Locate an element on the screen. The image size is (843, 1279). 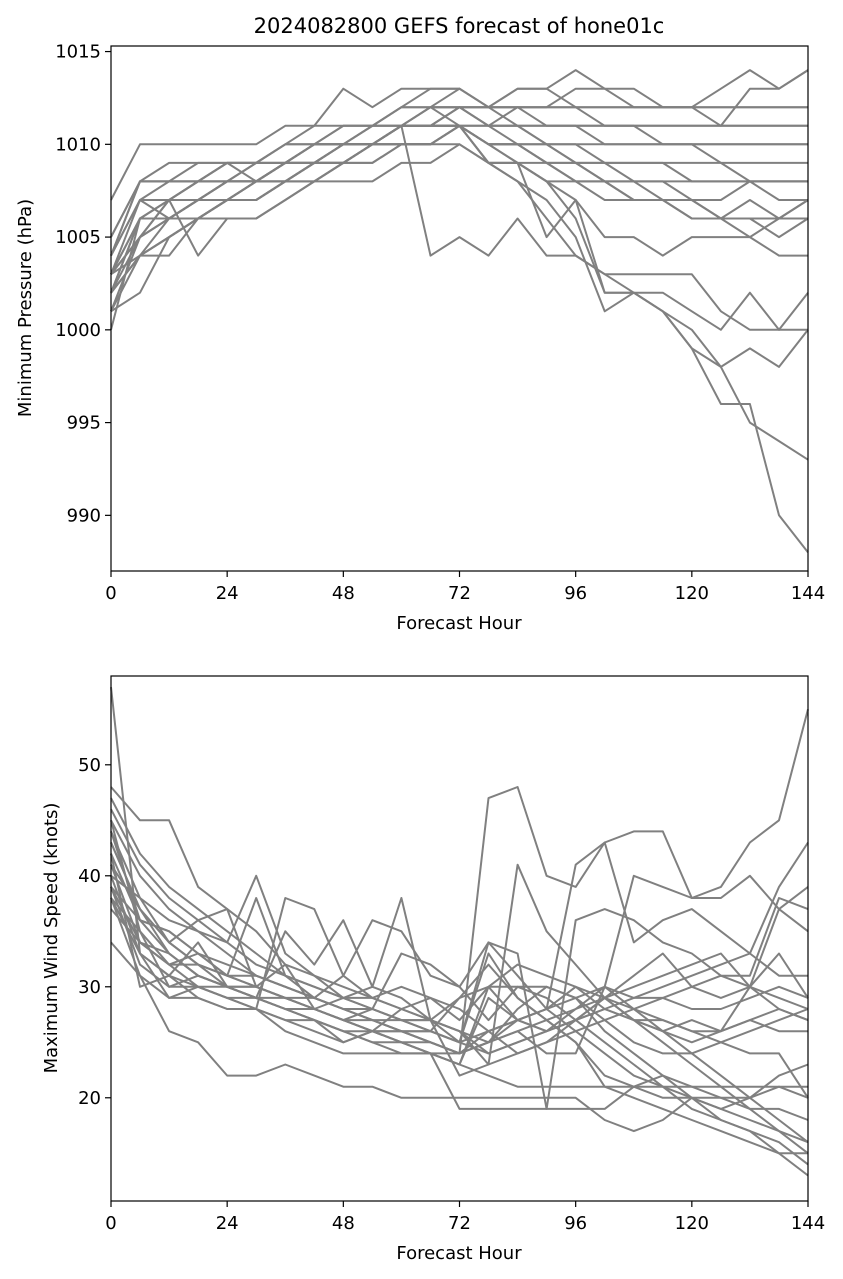
pressure-x-tick-label: 72 is located at coordinates (459, 593).